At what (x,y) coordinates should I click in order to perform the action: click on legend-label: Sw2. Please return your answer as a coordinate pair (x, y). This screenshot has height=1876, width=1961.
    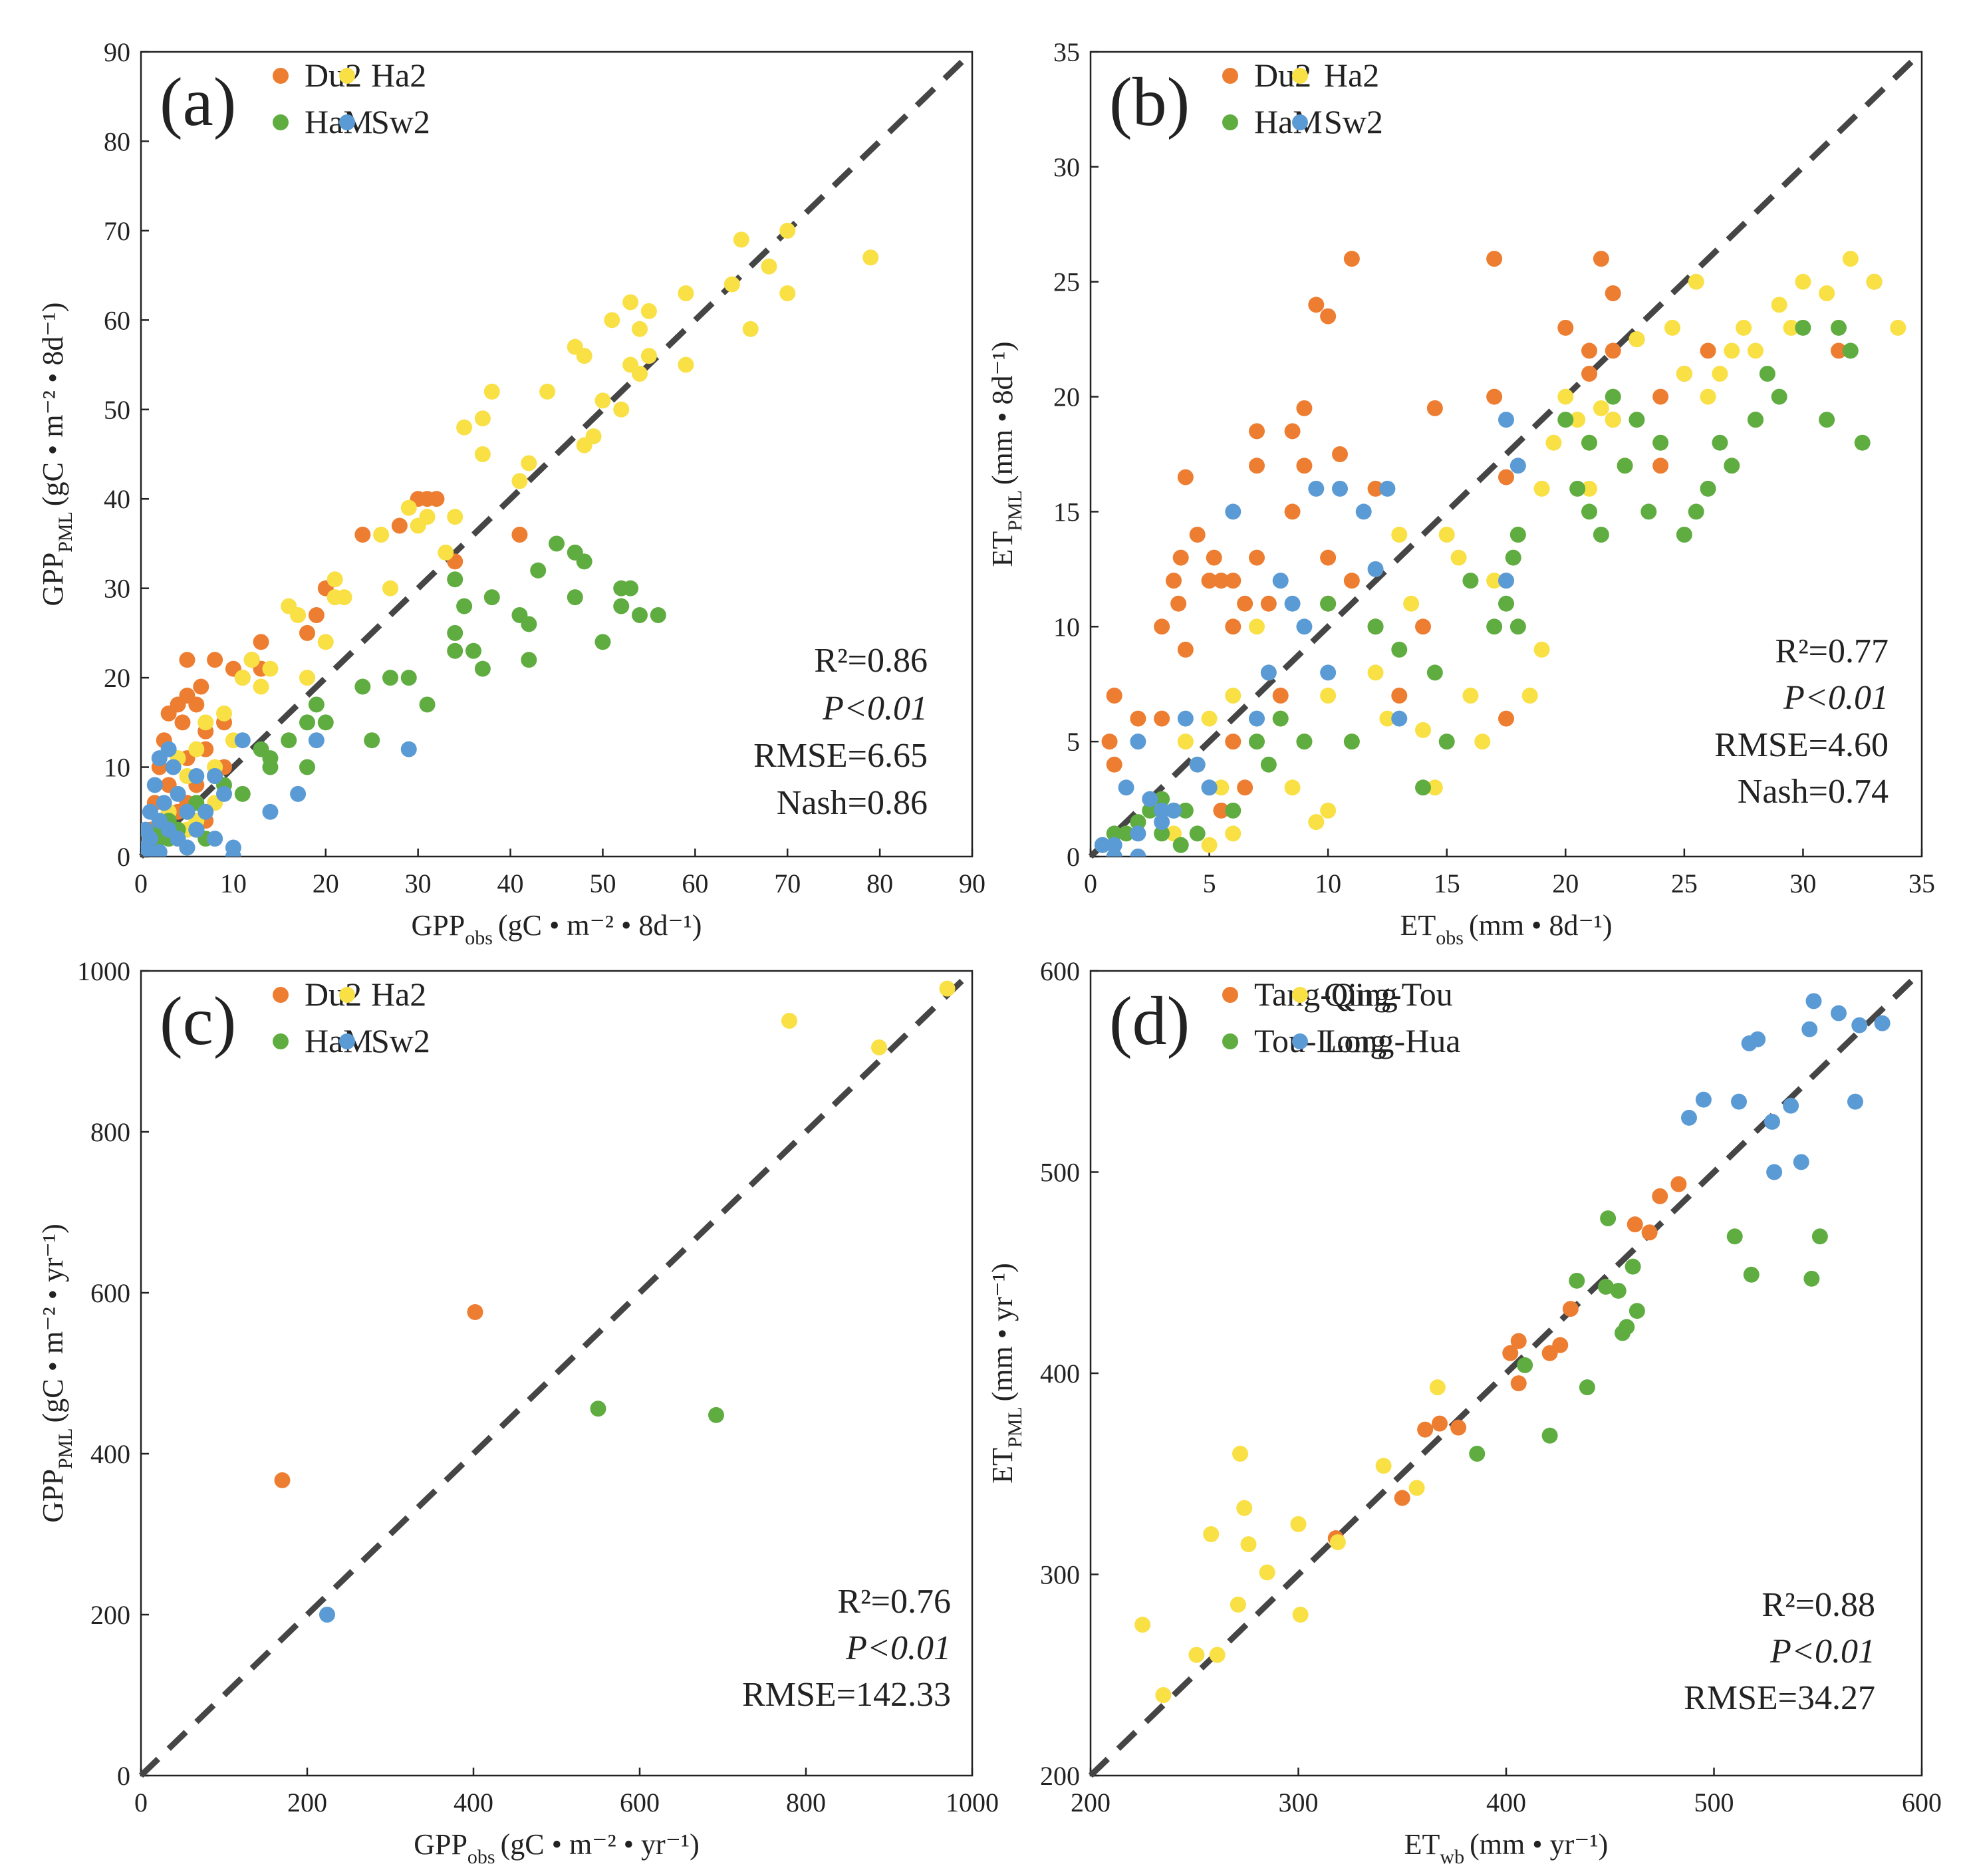
    Looking at the image, I should click on (400, 1040).